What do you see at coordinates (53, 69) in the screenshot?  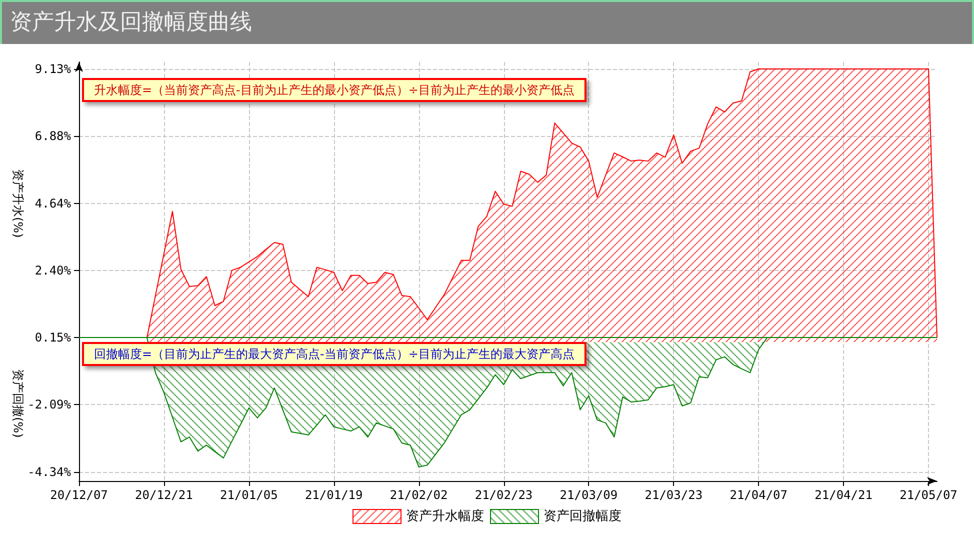 I see `y-tick-label: 9.13%` at bounding box center [53, 69].